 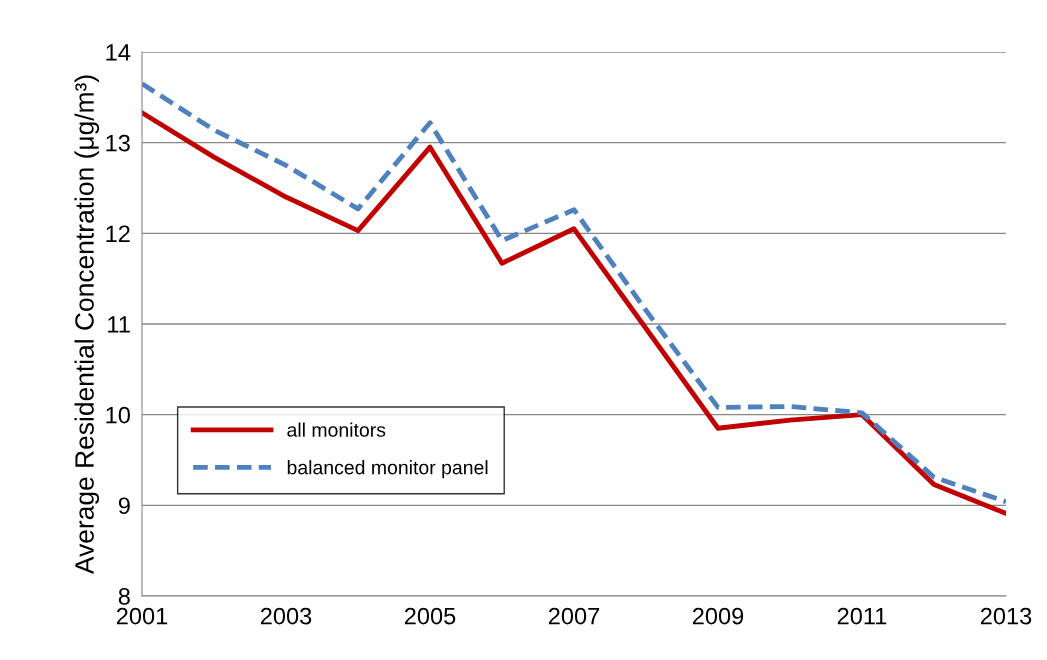 I want to click on x-tick-label: 2007, so click(x=574, y=616).